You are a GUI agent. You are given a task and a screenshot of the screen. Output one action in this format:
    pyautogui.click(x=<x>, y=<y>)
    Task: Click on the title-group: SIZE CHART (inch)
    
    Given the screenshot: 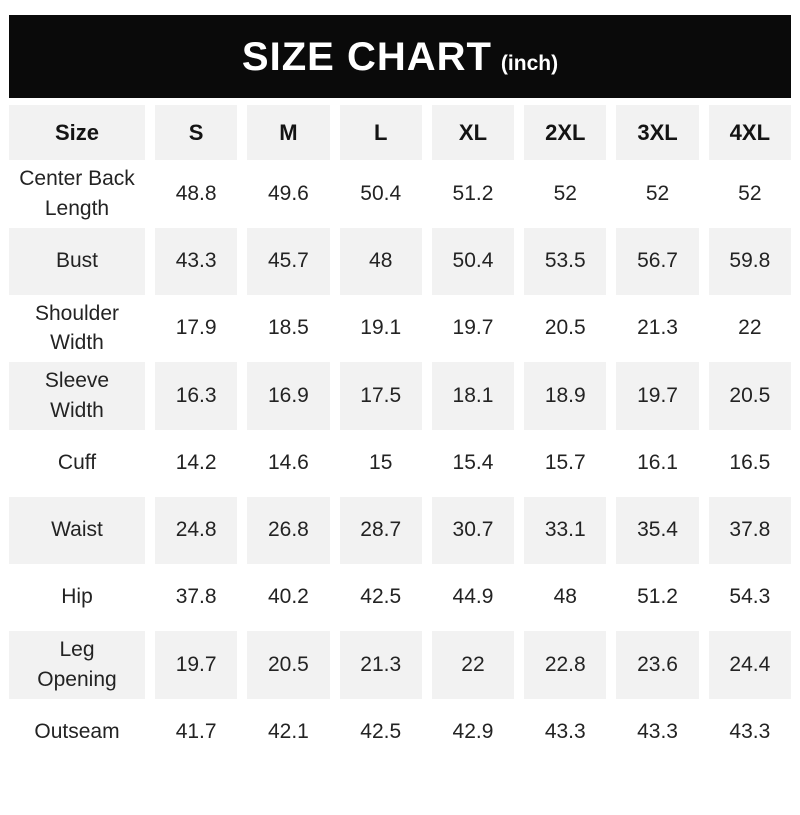 What is the action you would take?
    pyautogui.click(x=400, y=57)
    